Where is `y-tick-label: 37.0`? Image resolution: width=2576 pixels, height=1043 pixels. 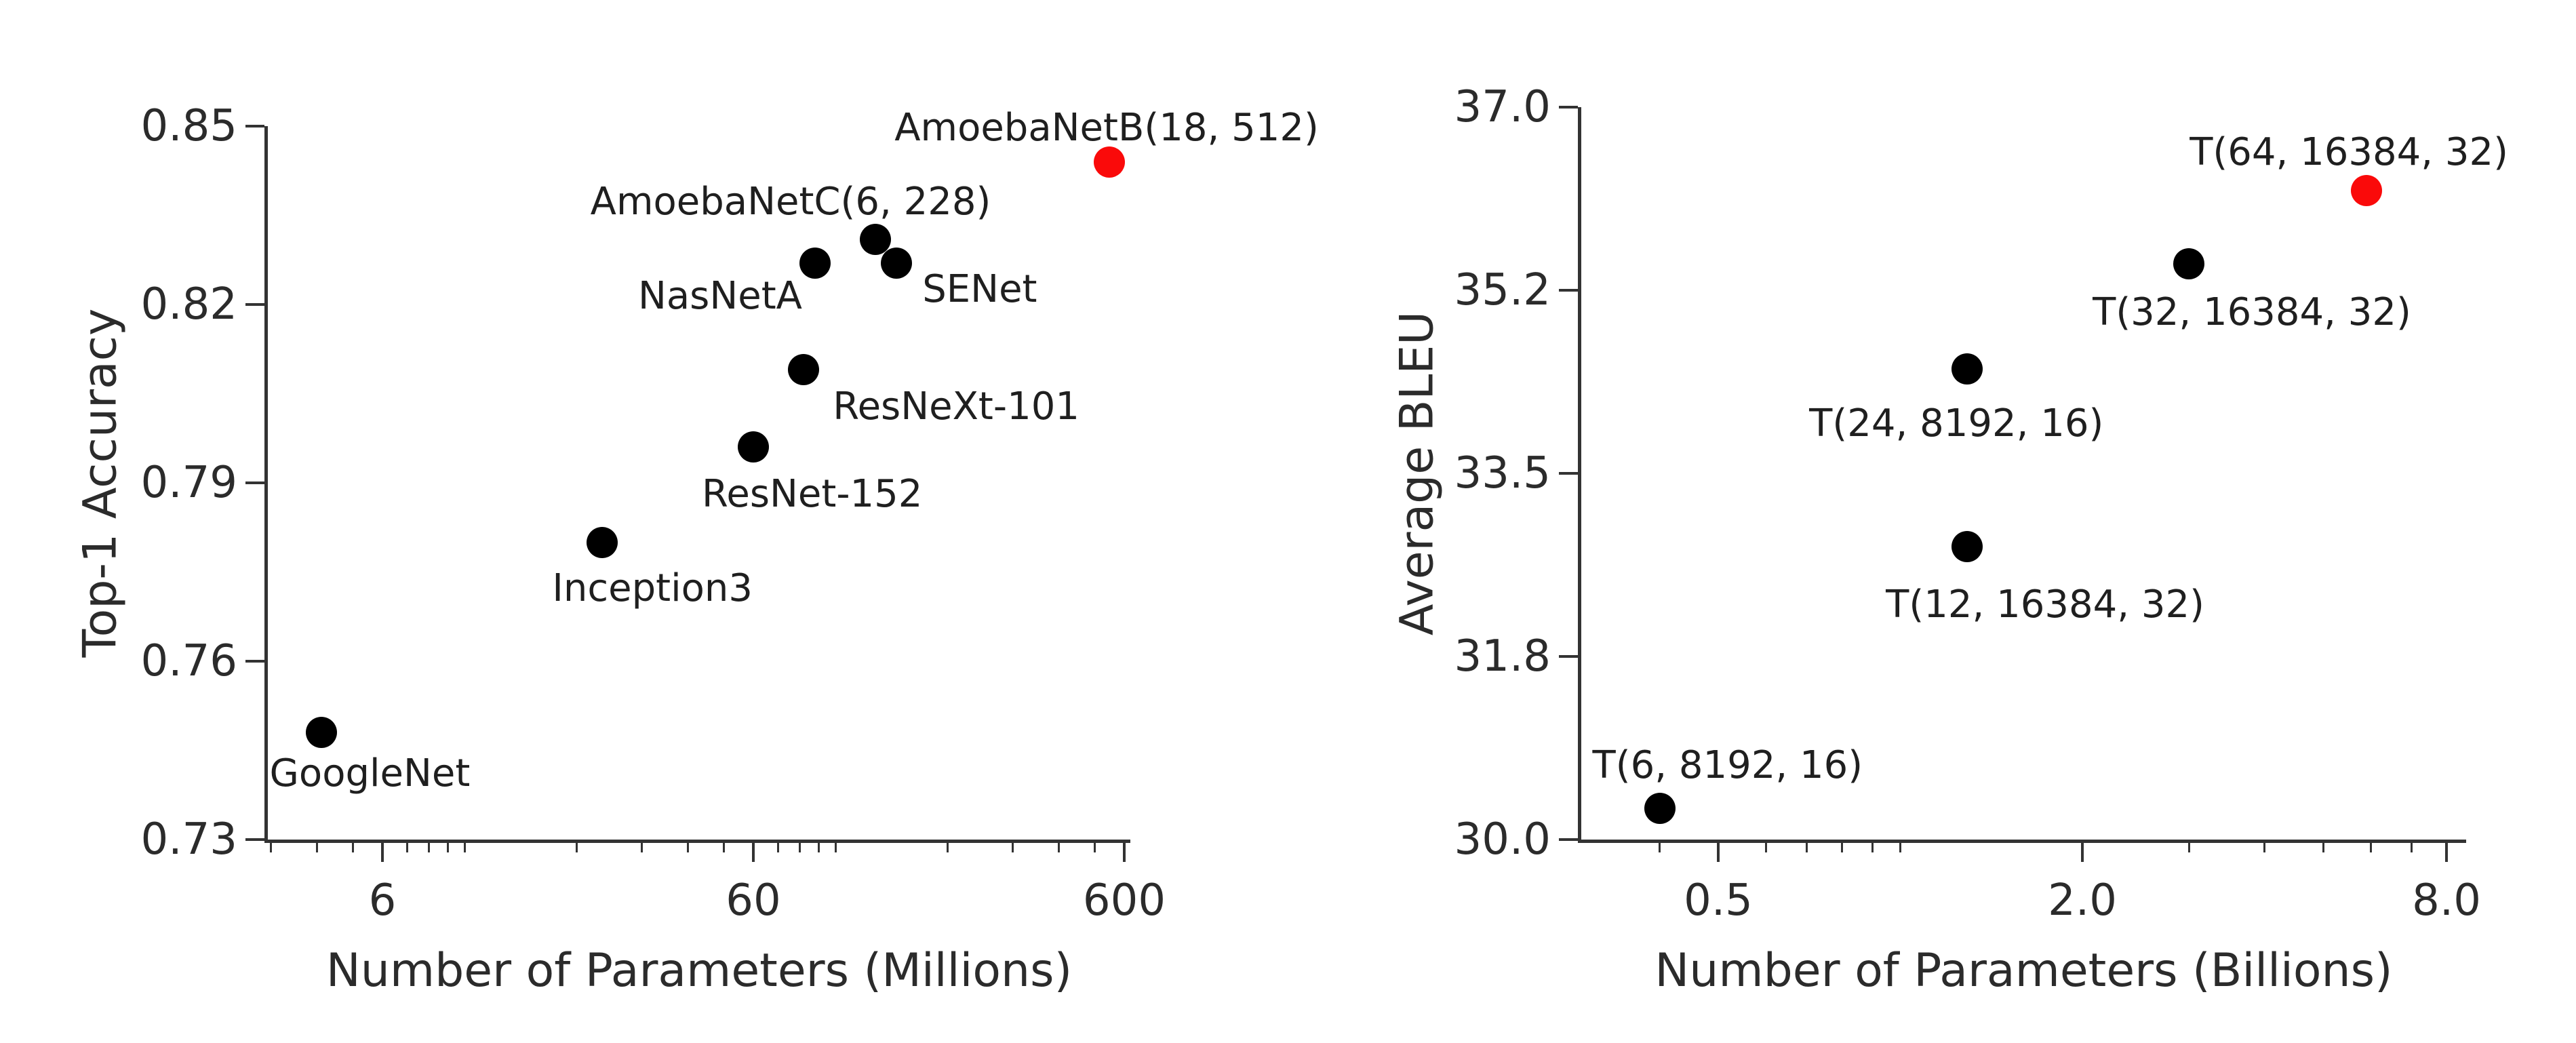 y-tick-label: 37.0 is located at coordinates (1503, 107).